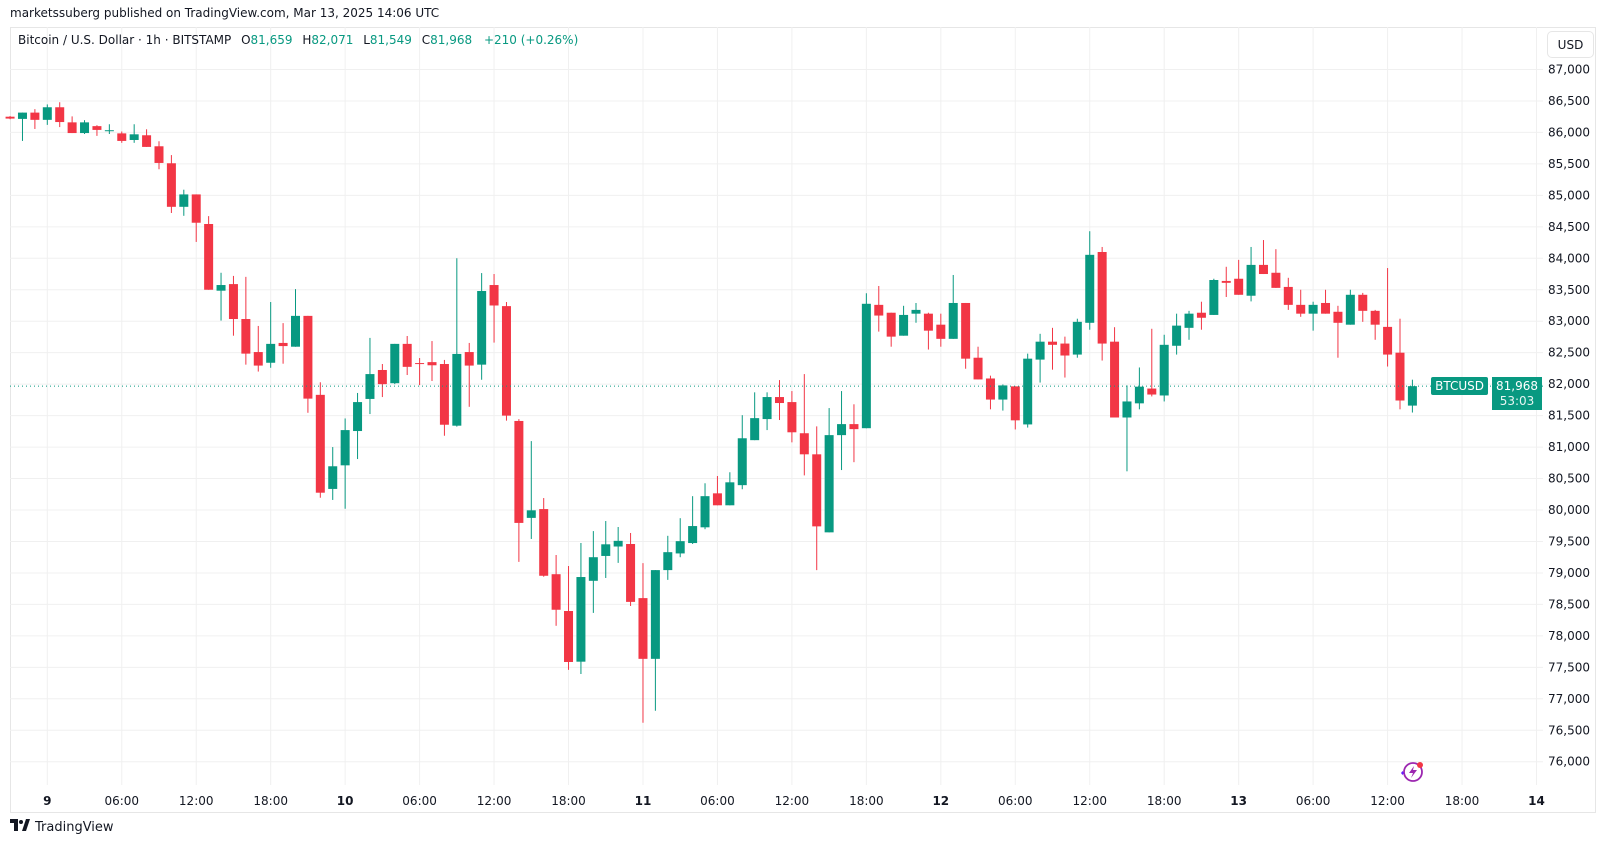 This screenshot has height=849, width=1607. What do you see at coordinates (390, 40) in the screenshot?
I see `low-value: 81,549` at bounding box center [390, 40].